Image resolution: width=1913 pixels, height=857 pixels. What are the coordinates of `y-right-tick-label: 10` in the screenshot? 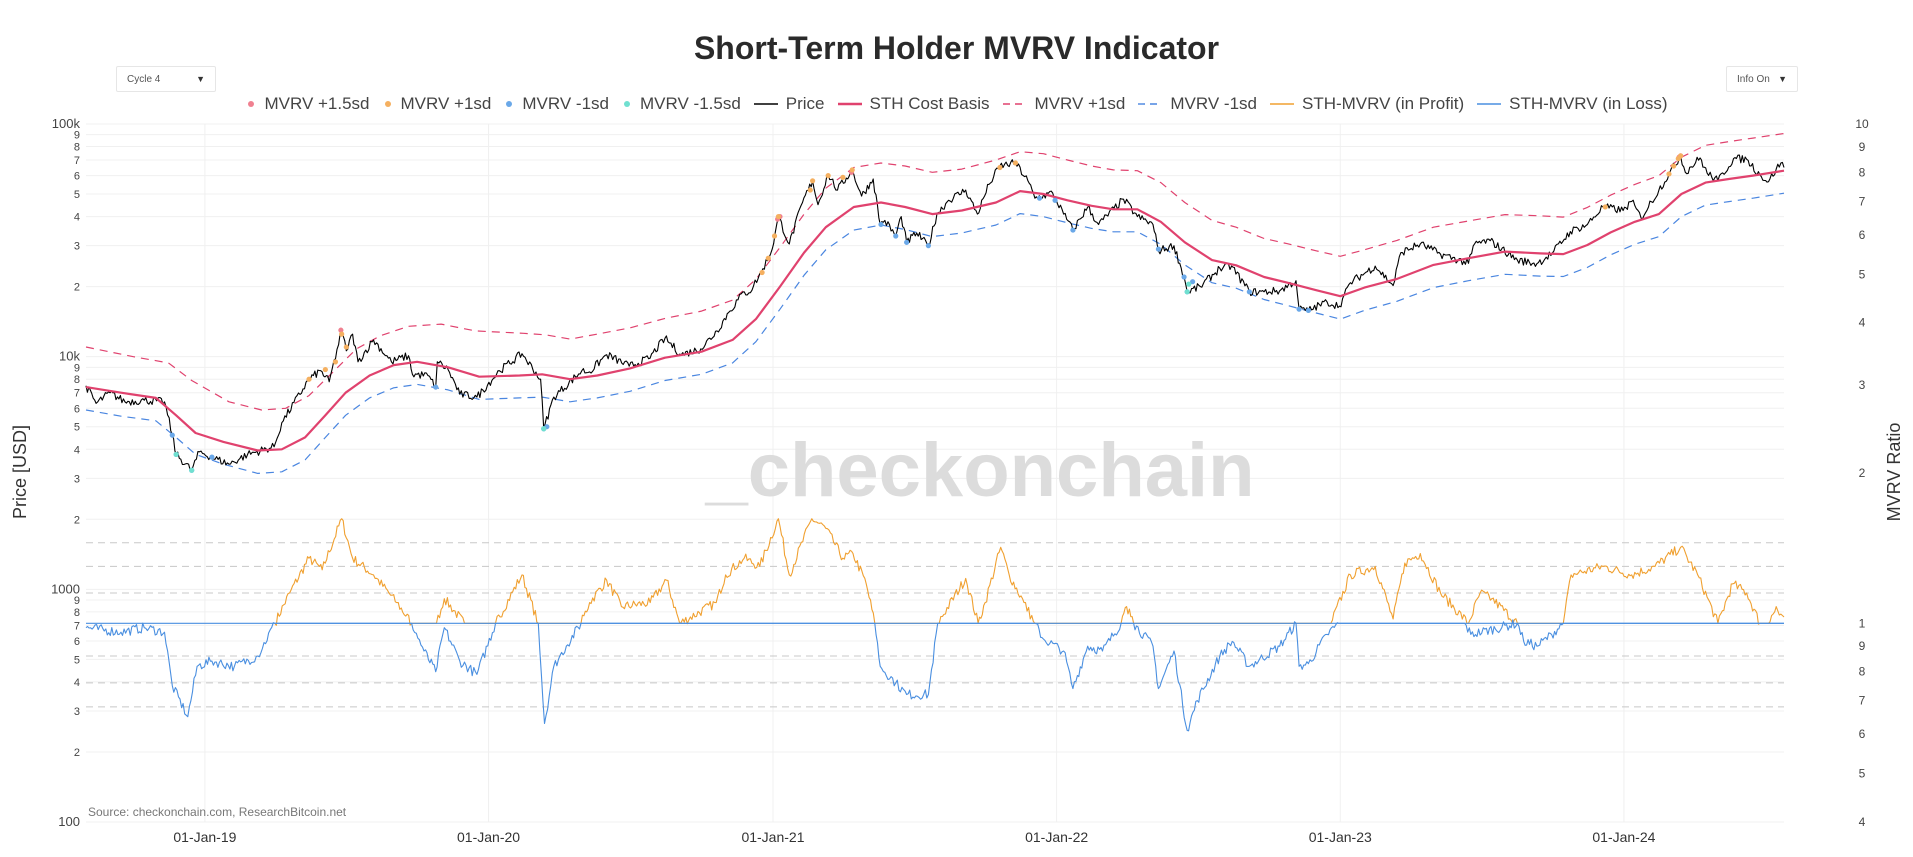 It's located at (1862, 124).